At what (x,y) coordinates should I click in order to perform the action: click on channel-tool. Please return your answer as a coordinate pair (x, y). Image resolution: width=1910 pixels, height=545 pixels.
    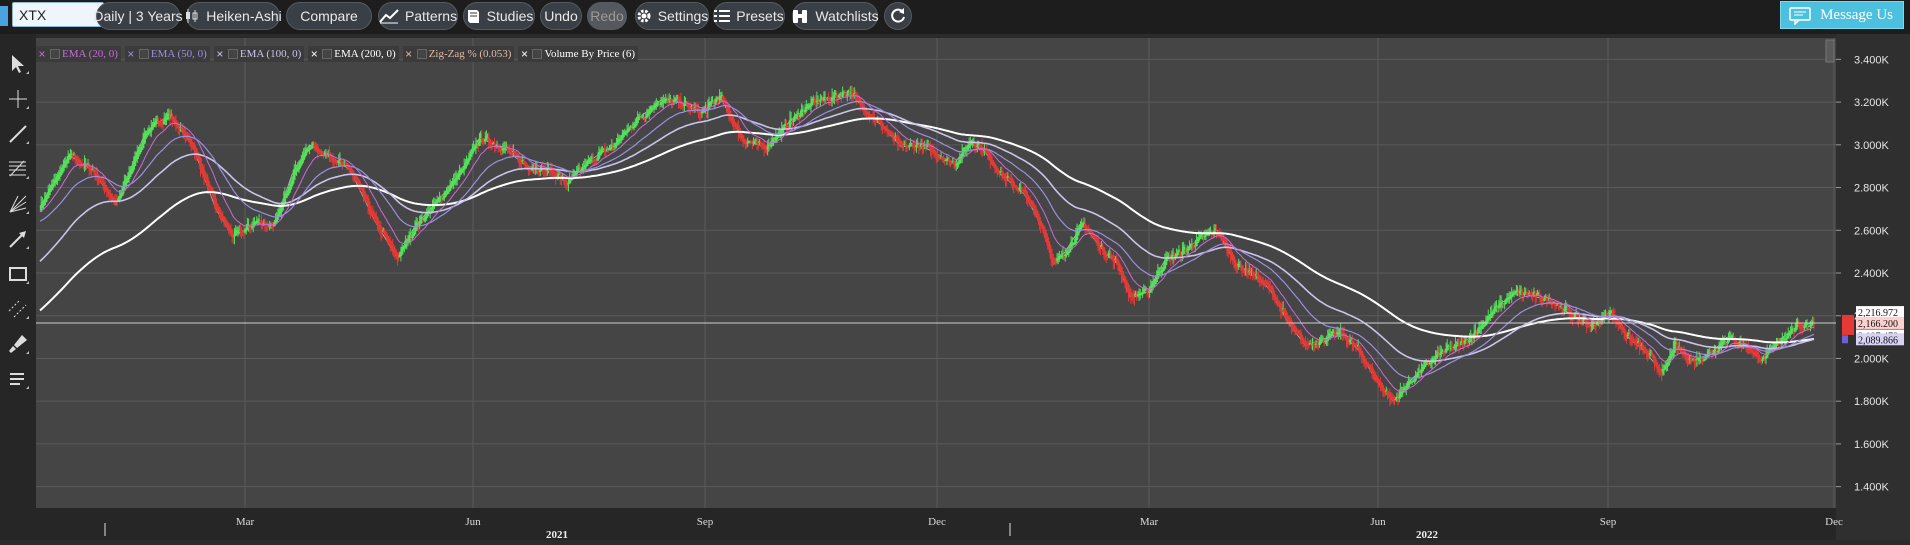
    Looking at the image, I should click on (18, 309).